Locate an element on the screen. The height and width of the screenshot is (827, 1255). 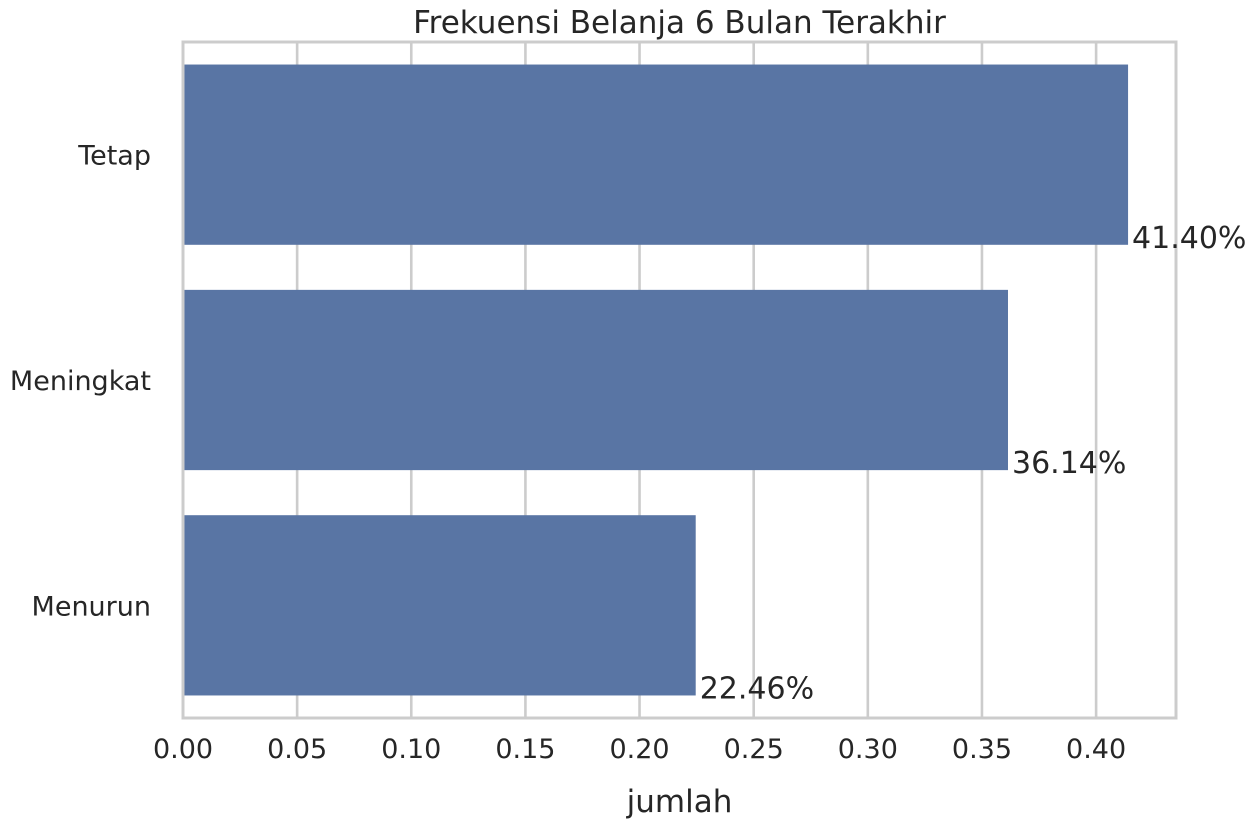
x-tick-label: 0.25 is located at coordinates (754, 749).